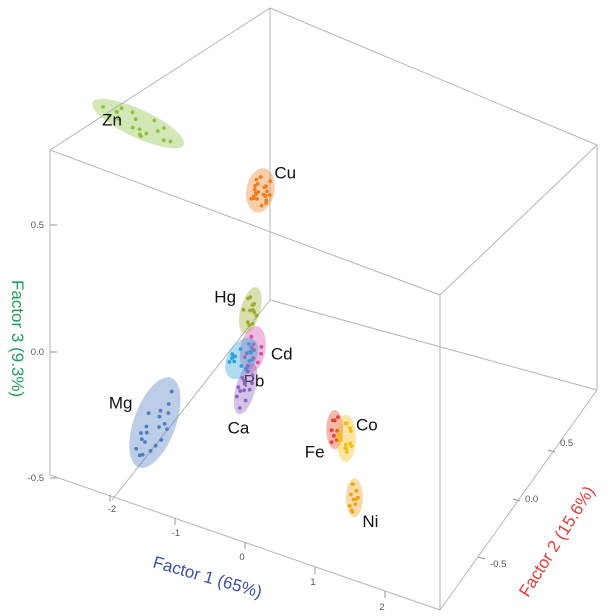 The width and height of the screenshot is (608, 616). Describe the element at coordinates (367, 424) in the screenshot. I see `cluster-label-co: Co` at that location.